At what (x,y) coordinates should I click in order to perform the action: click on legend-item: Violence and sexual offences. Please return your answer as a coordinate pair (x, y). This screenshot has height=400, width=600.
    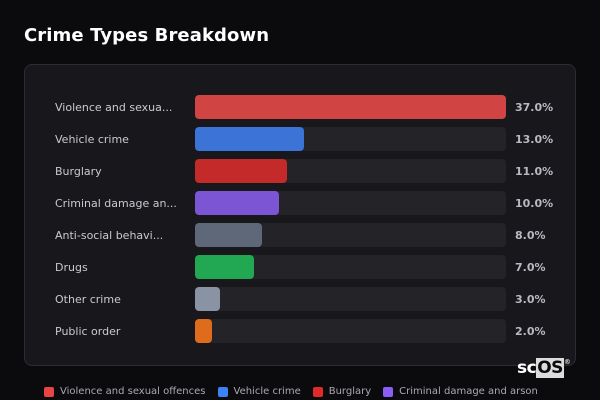
    Looking at the image, I should click on (125, 391).